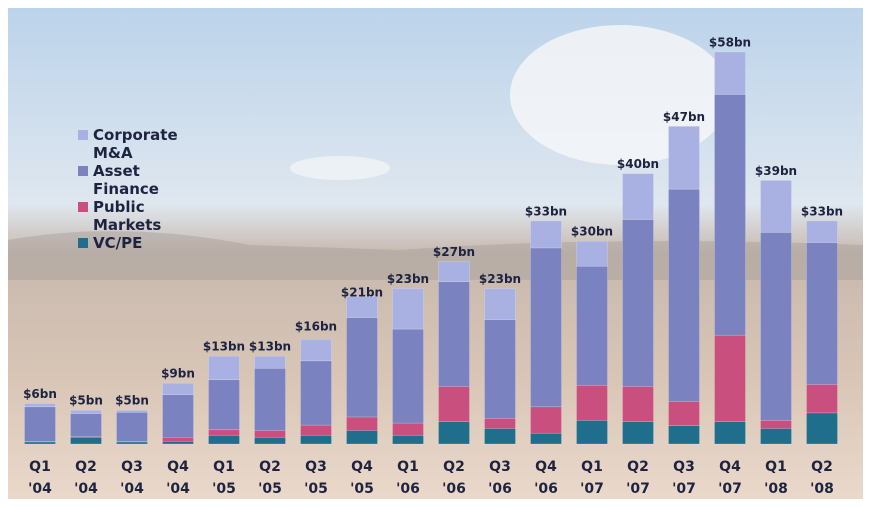  Describe the element at coordinates (454, 252) in the screenshot. I see `value-label: $27bn` at that location.